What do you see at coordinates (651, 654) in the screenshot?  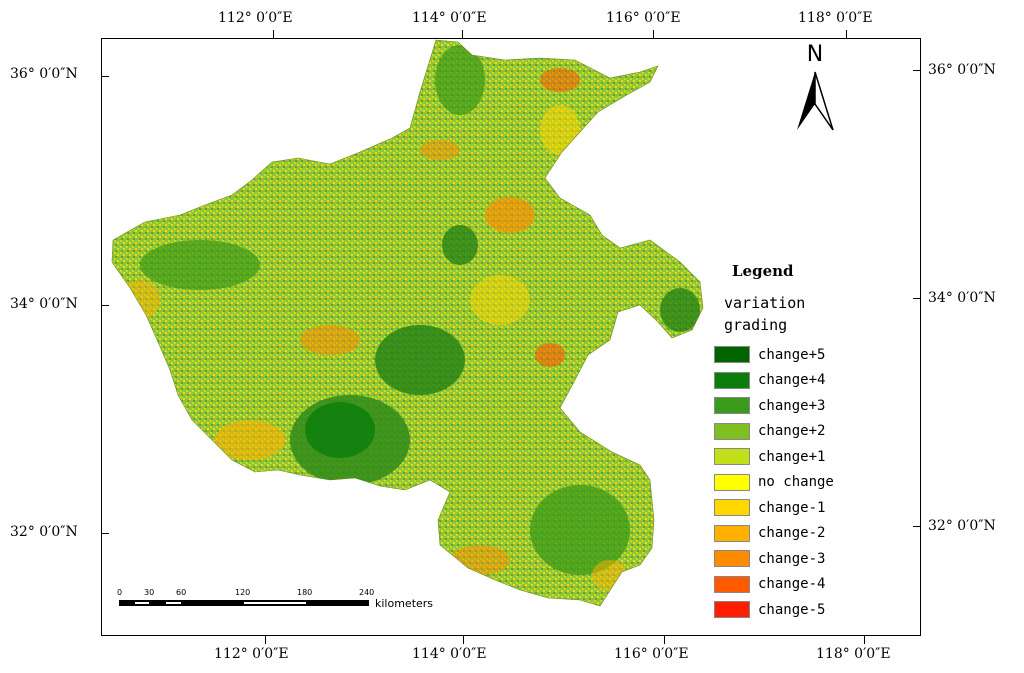 I see `lon-label-bottom-116: 116° 0′0″E` at bounding box center [651, 654].